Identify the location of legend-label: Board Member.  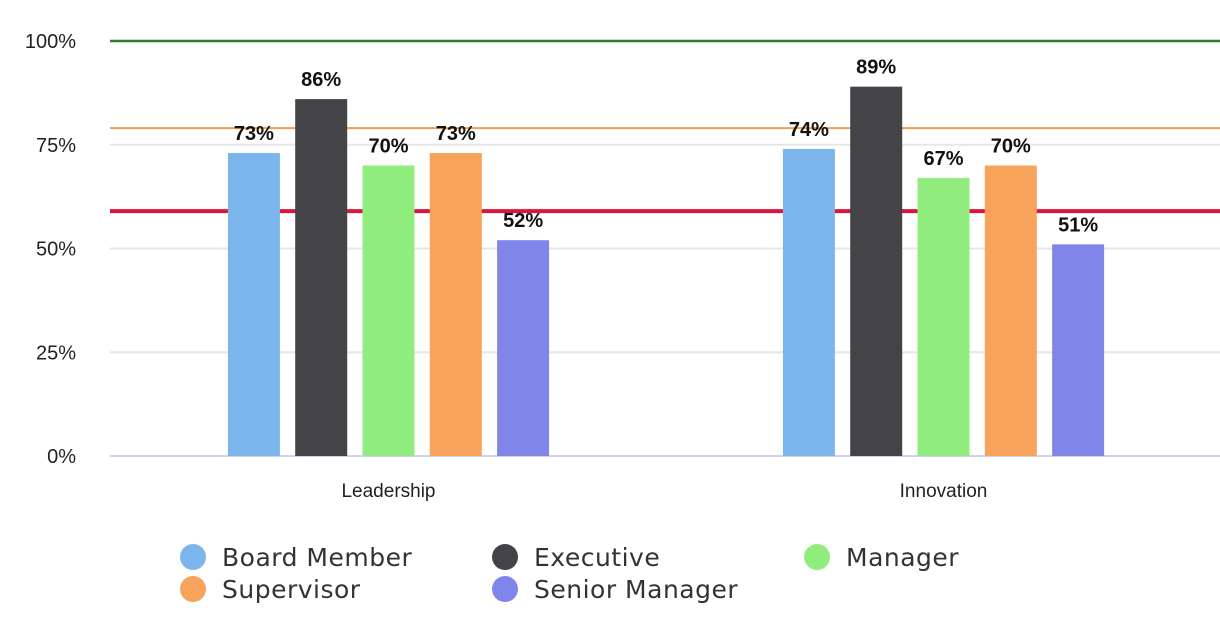
(317, 557).